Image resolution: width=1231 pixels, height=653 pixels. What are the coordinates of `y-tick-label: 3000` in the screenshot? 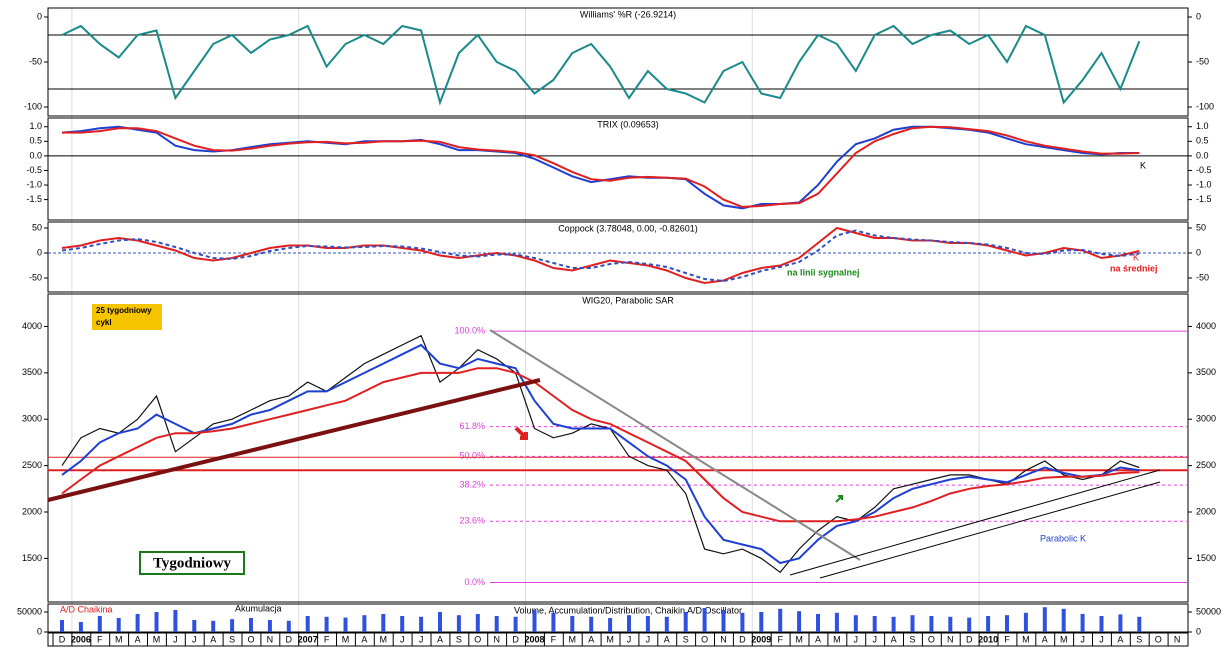 It's located at (32, 419).